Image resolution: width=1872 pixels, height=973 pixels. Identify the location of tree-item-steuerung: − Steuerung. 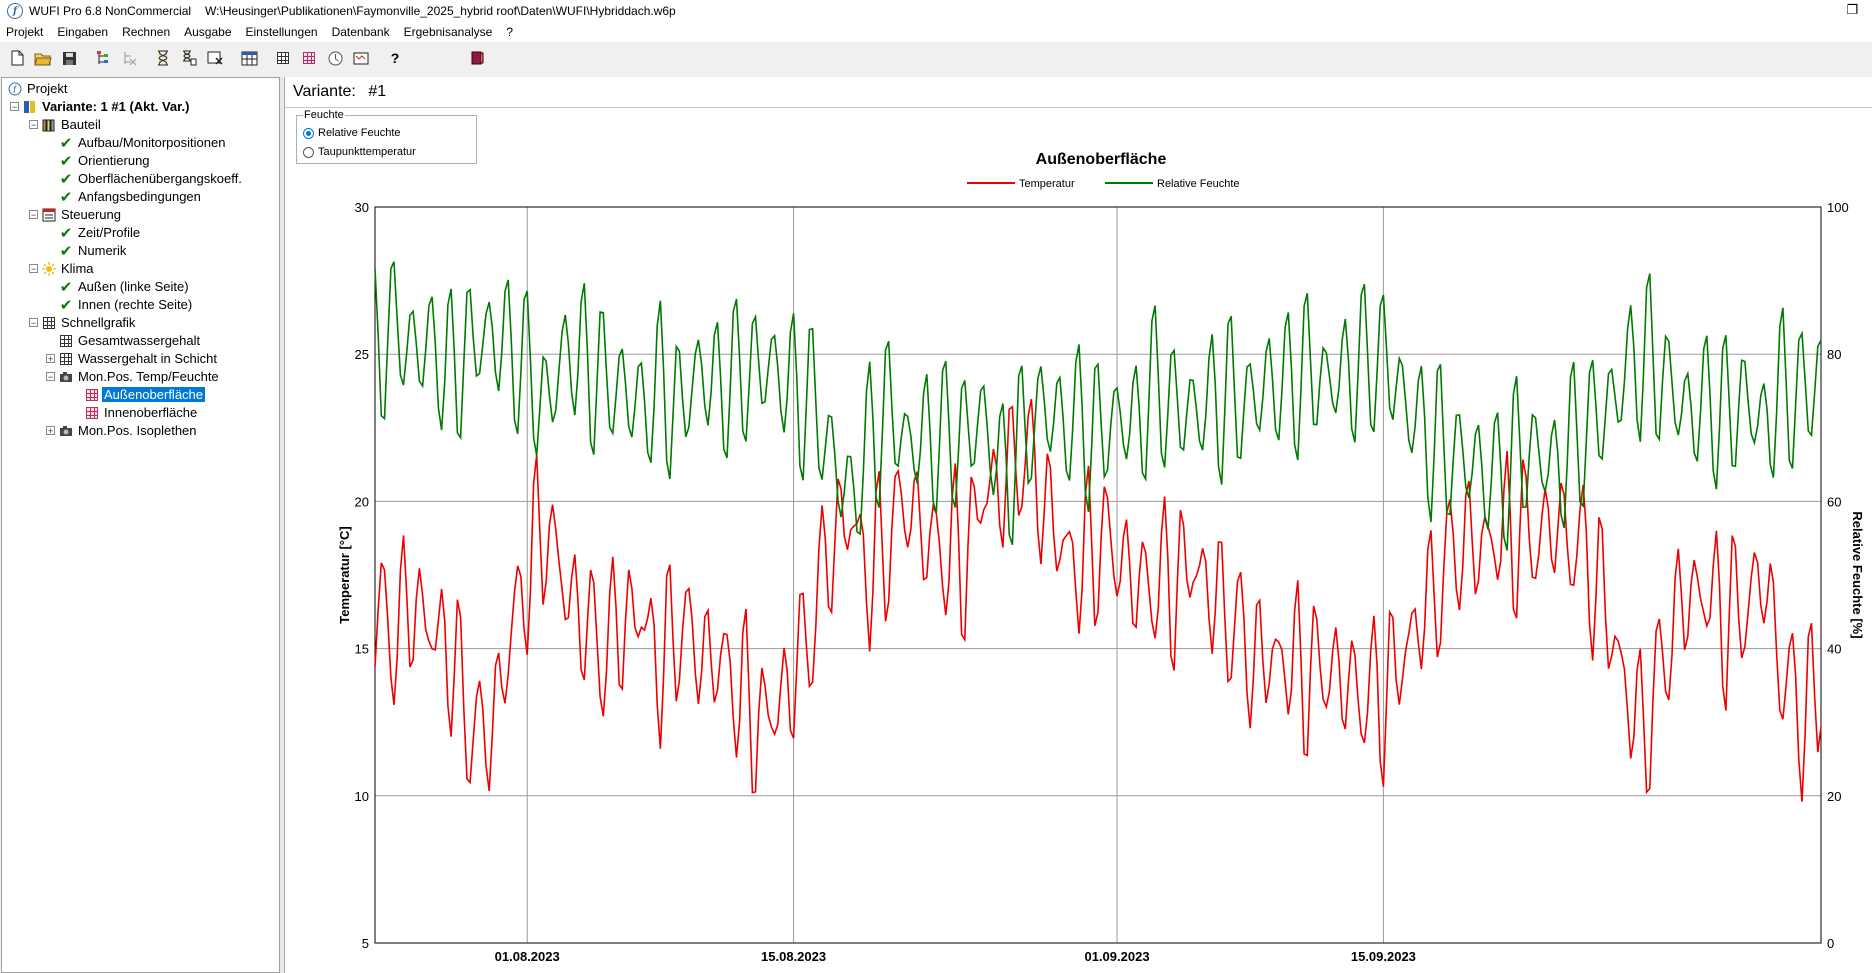
(76, 214).